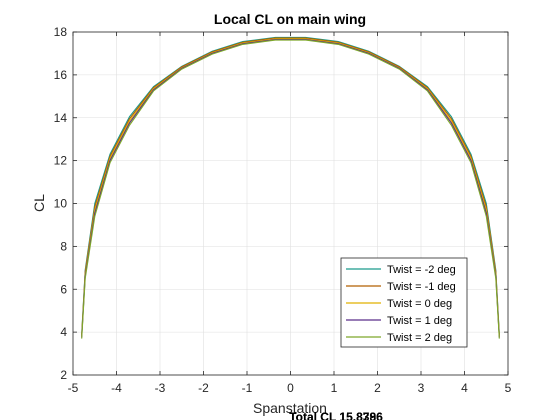  What do you see at coordinates (377, 388) in the screenshot?
I see `x-tick-label: 2` at bounding box center [377, 388].